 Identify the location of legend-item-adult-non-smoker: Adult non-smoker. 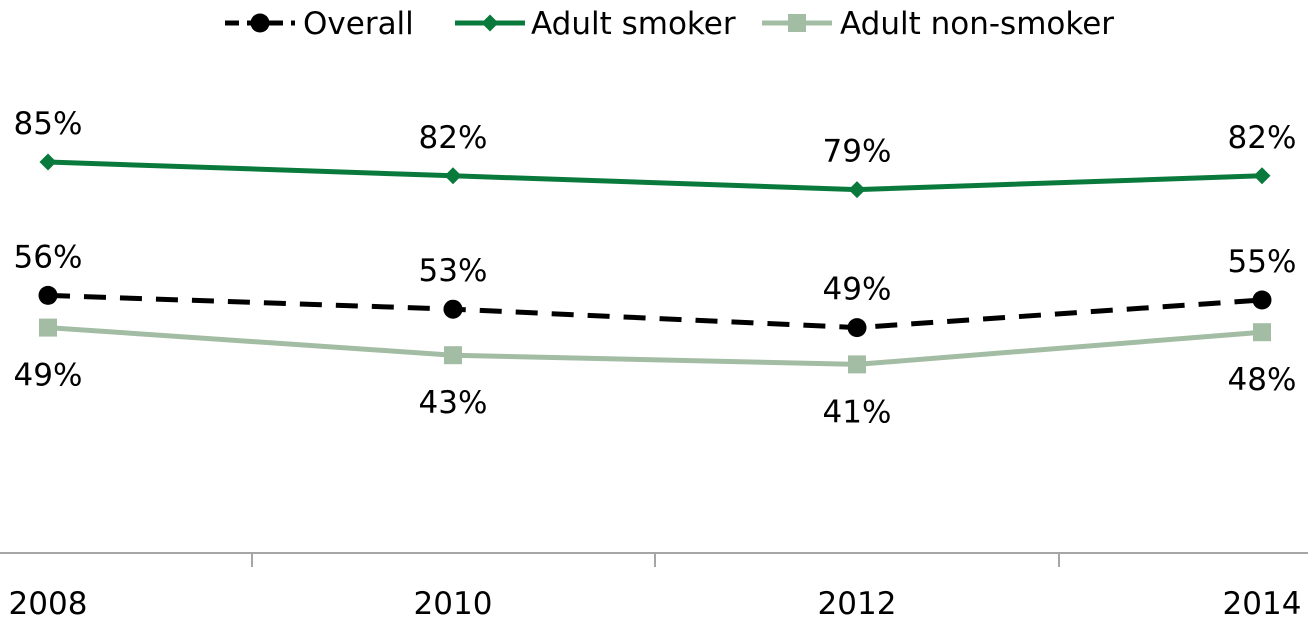
(938, 24).